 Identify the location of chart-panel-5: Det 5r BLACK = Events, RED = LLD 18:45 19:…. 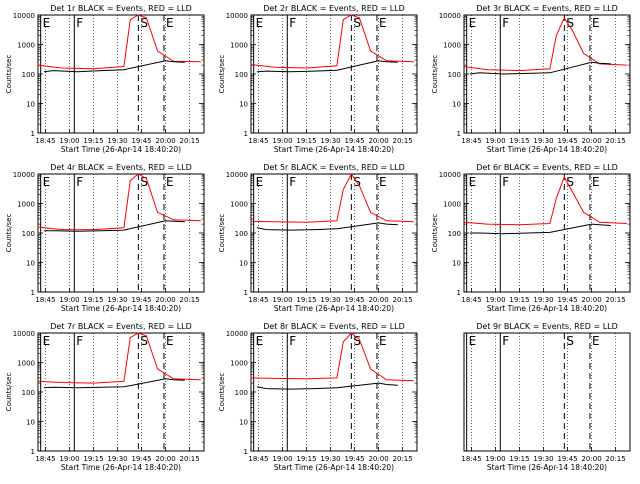
(318, 238).